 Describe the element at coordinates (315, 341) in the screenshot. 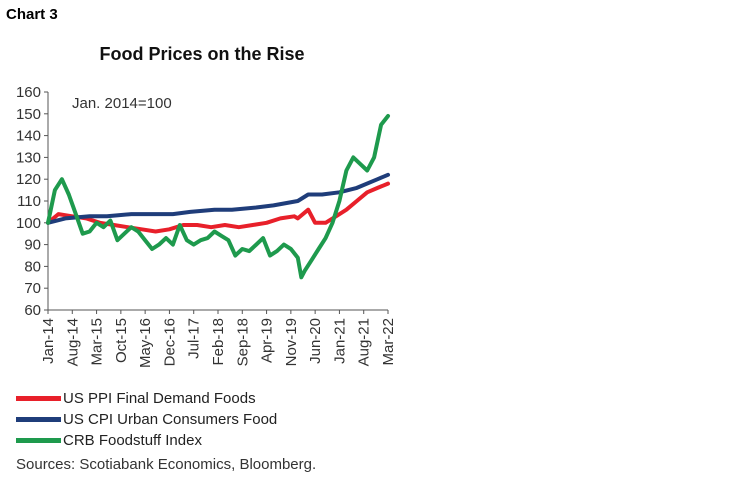

I see `x-tick-label: Jun-20` at that location.